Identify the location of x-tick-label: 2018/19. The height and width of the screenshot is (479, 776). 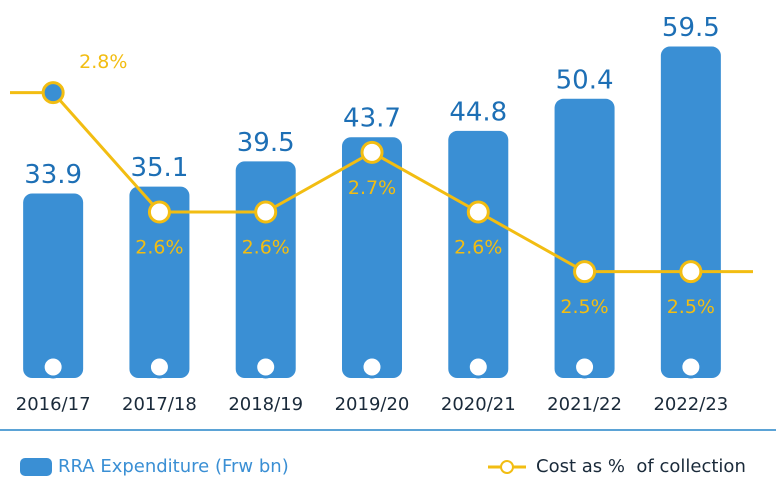
(265, 404).